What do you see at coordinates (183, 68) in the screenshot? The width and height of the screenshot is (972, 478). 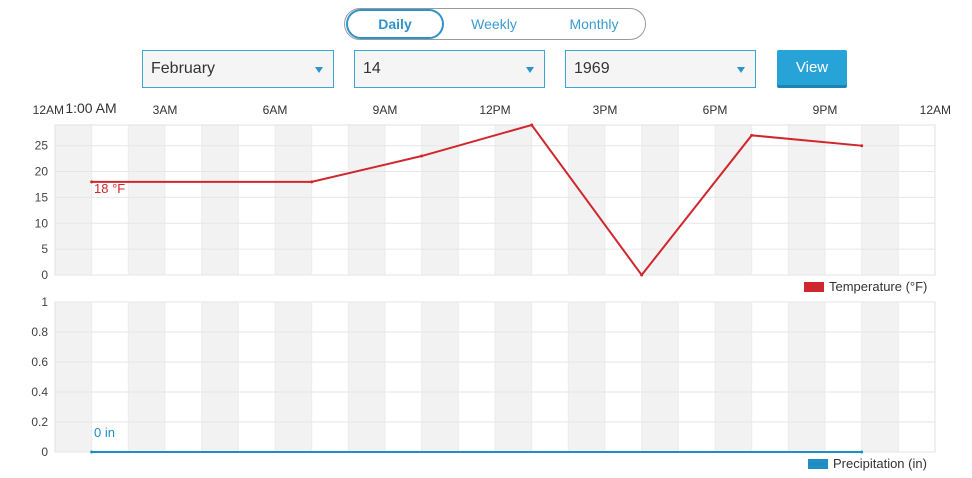 I see `month-select-value: February` at bounding box center [183, 68].